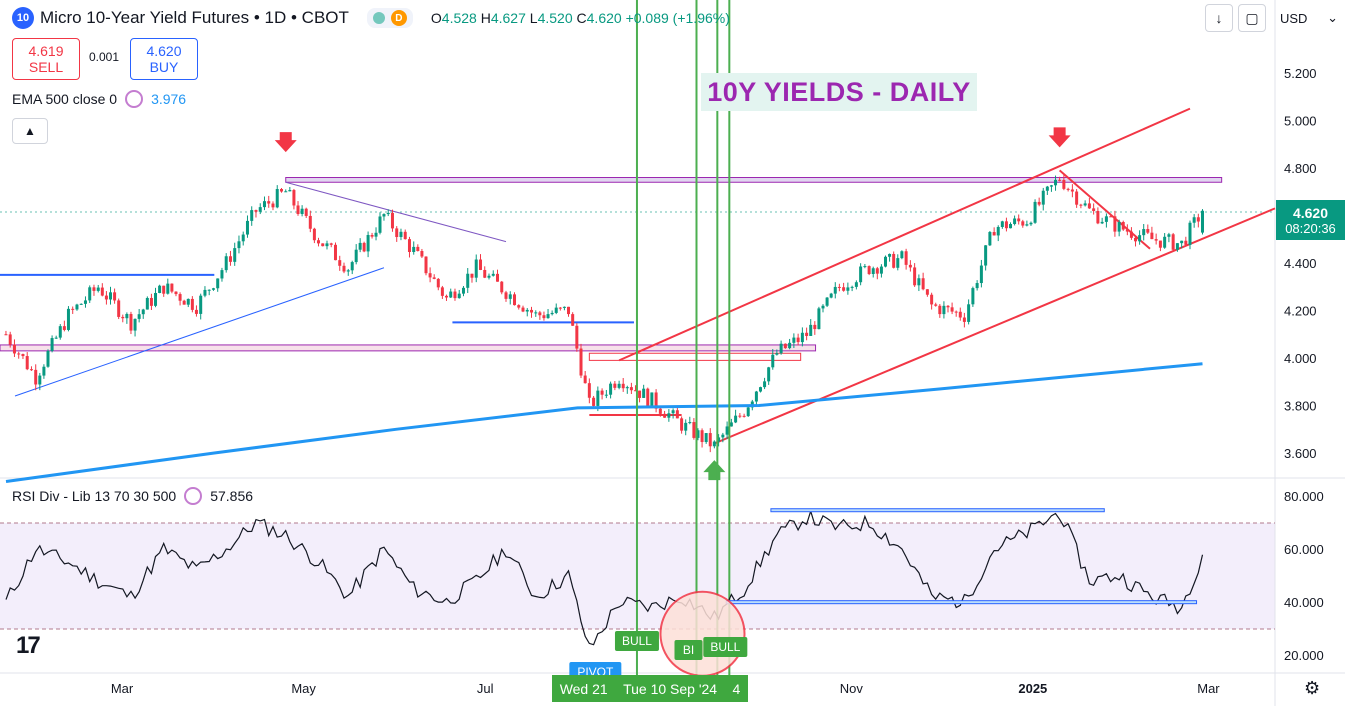  I want to click on buy-arrow-sep-icon, so click(714, 470).